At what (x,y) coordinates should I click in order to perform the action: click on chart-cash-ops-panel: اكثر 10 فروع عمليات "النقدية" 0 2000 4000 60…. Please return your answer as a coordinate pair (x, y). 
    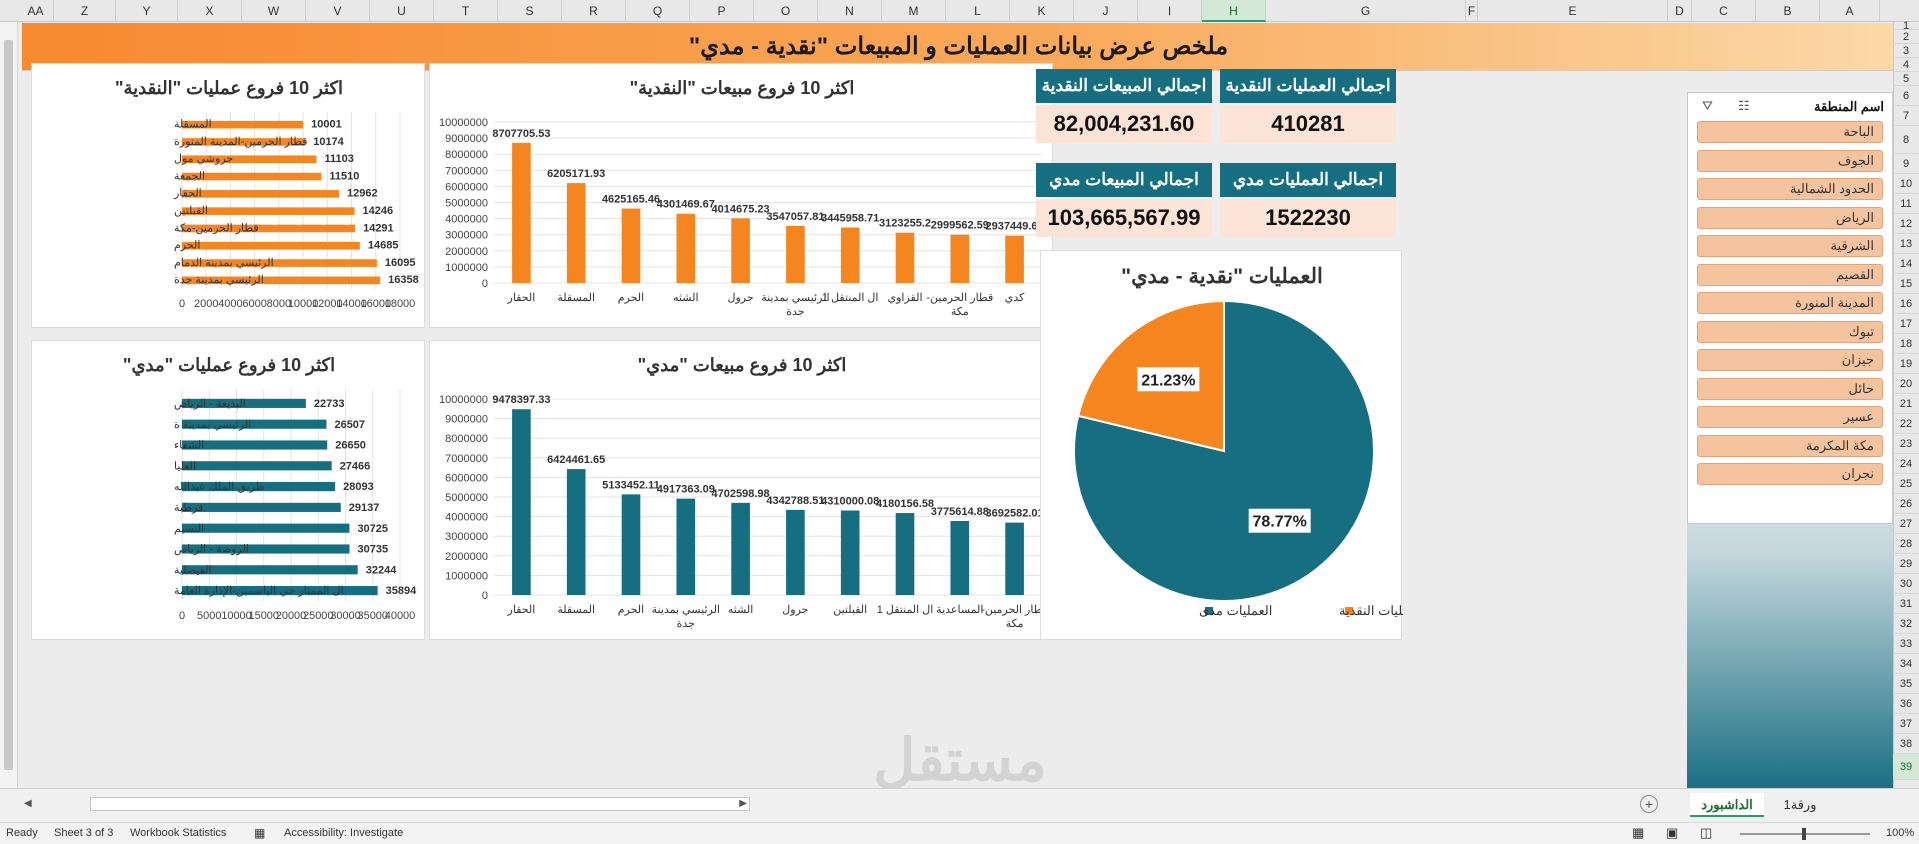
    Looking at the image, I should click on (228, 195).